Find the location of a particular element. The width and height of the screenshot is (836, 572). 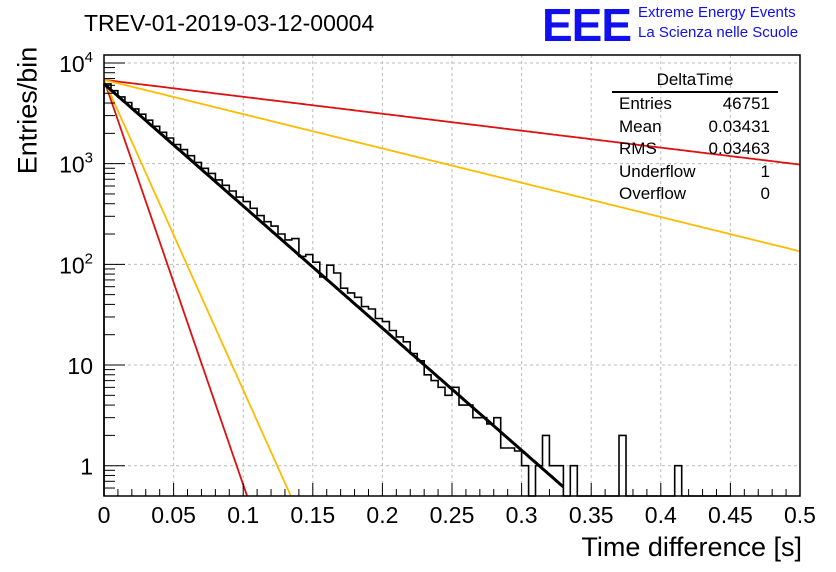

stats-value: 46751 is located at coordinates (746, 103).